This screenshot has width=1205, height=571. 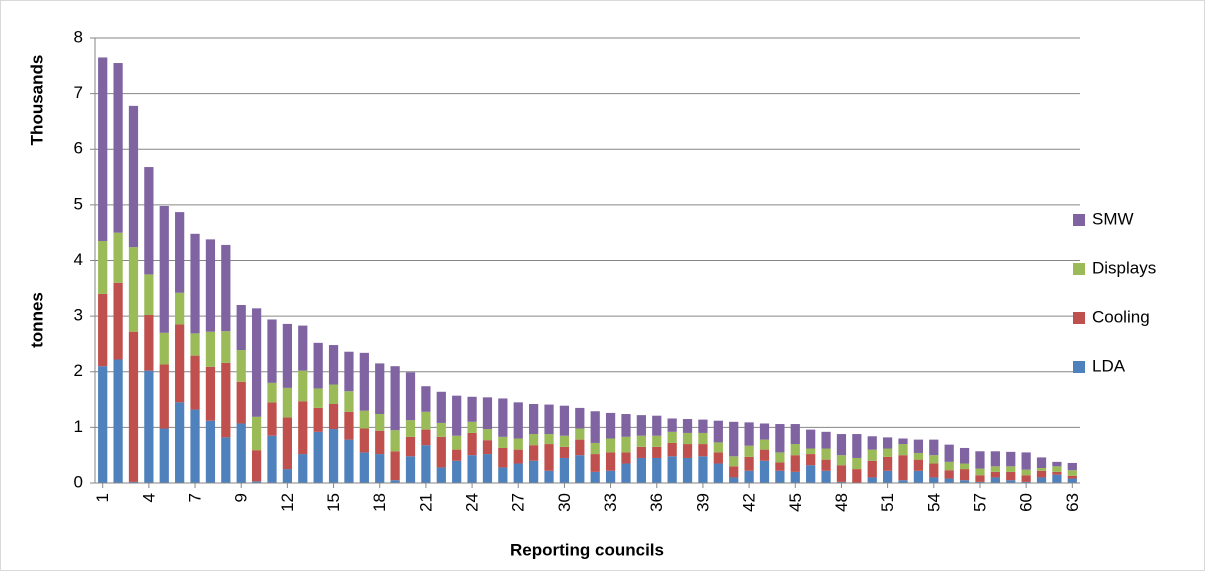 I want to click on x-tick-label: 4, so click(x=148, y=497).